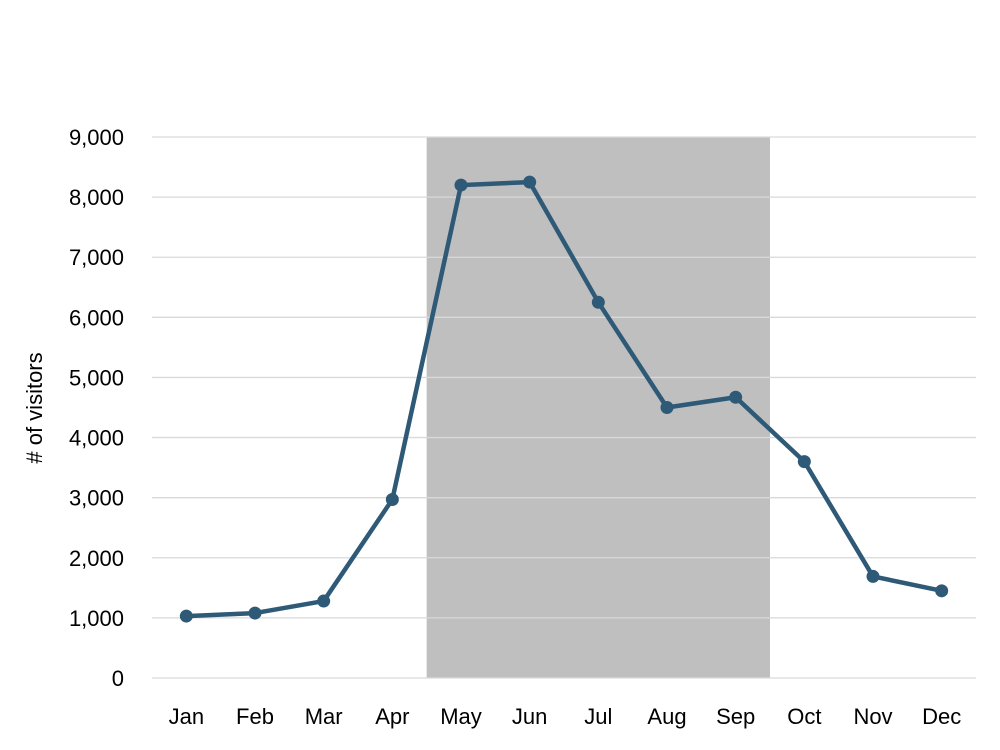 The height and width of the screenshot is (750, 1000). Describe the element at coordinates (96, 377) in the screenshot. I see `y-tick-label: 5,000` at that location.